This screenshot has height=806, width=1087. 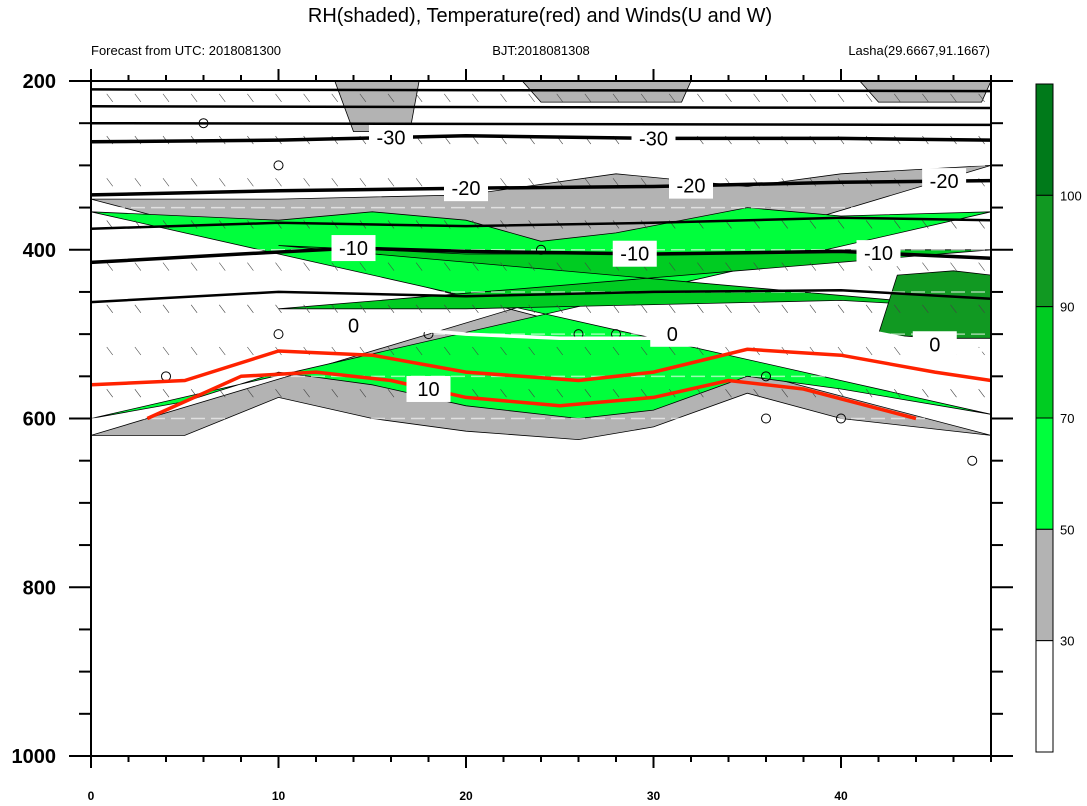 What do you see at coordinates (634, 255) in the screenshot?
I see `isotherm-label--10: -10` at bounding box center [634, 255].